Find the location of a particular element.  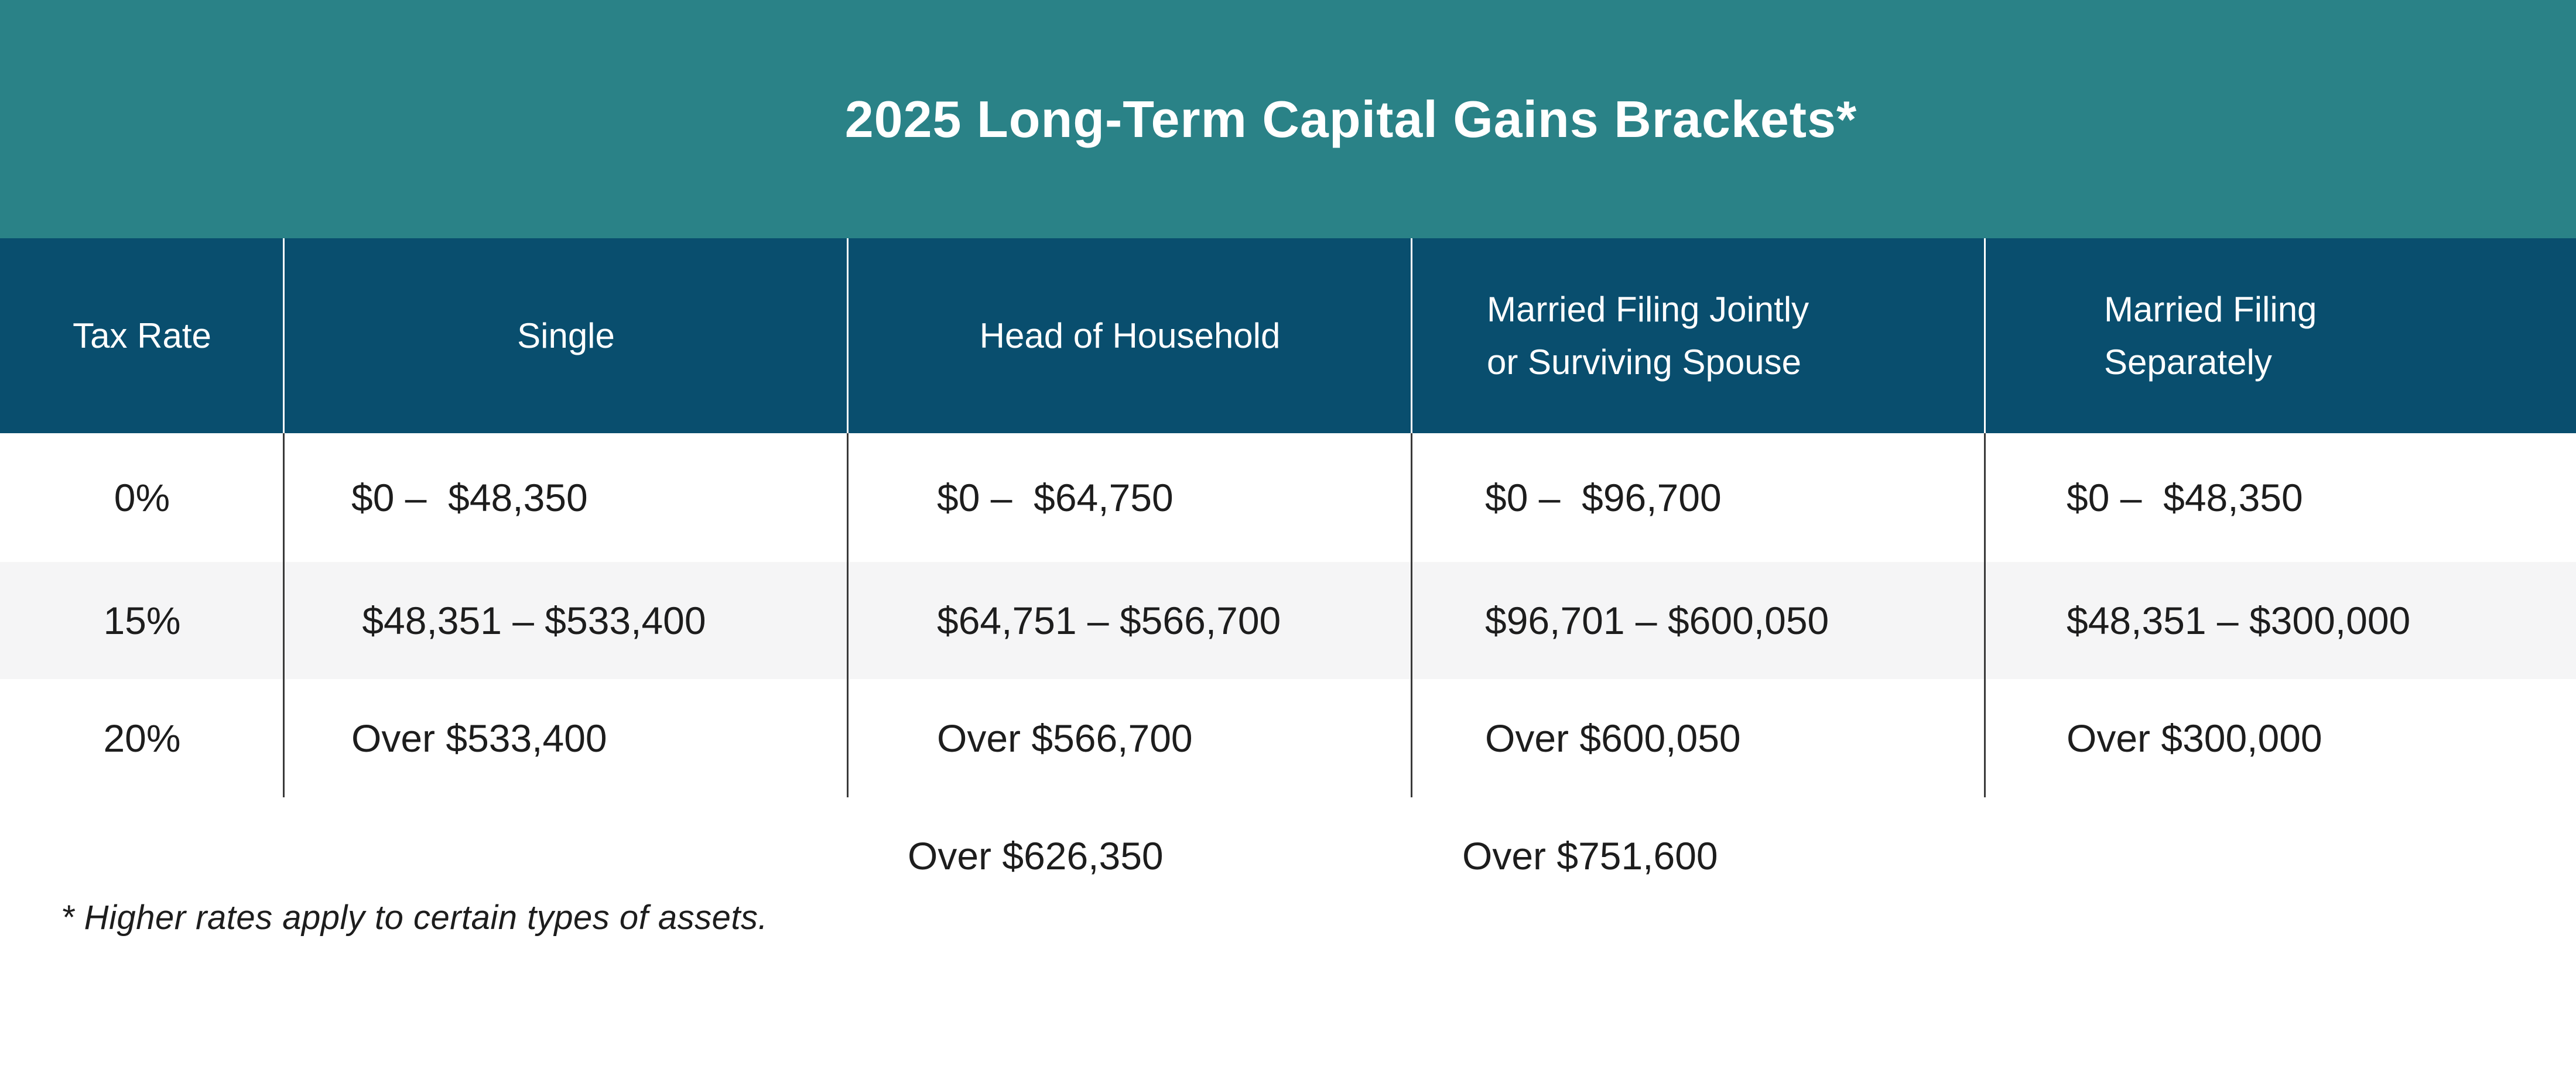

header-cell-married-filing-separately: Married Filing Separately is located at coordinates (2280, 335).